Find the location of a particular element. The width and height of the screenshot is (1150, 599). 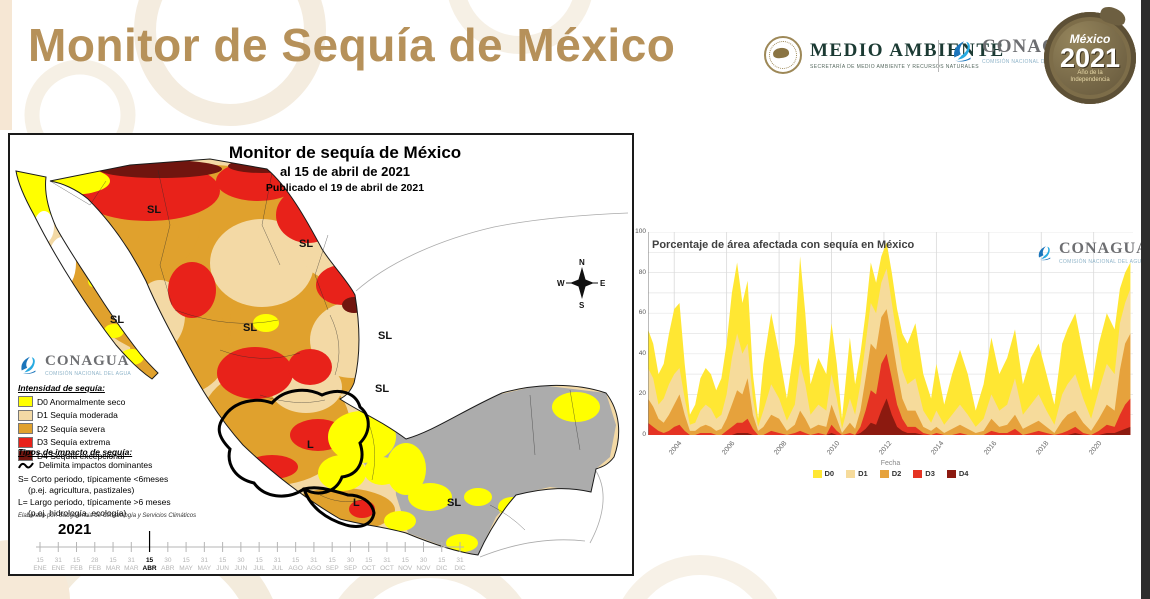

impact-contour-long is located at coordinates (293, 443).